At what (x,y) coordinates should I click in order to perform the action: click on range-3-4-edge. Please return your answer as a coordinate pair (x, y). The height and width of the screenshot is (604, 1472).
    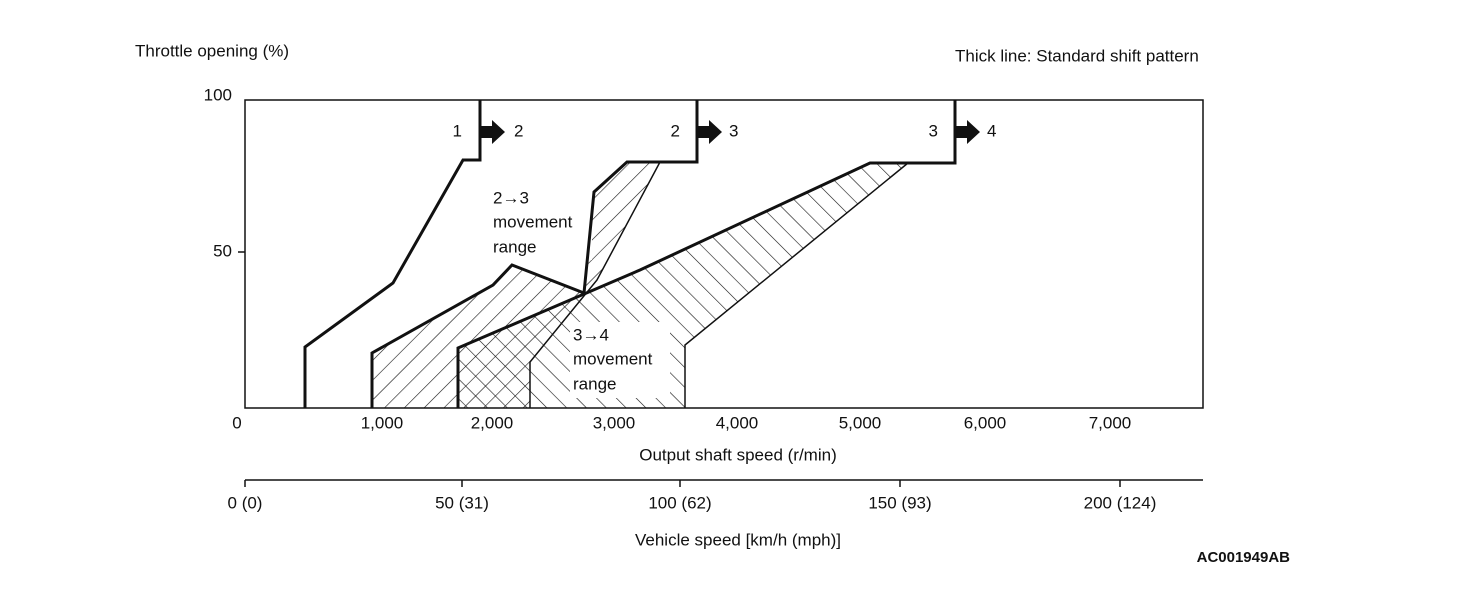
    Looking at the image, I should click on (796, 285).